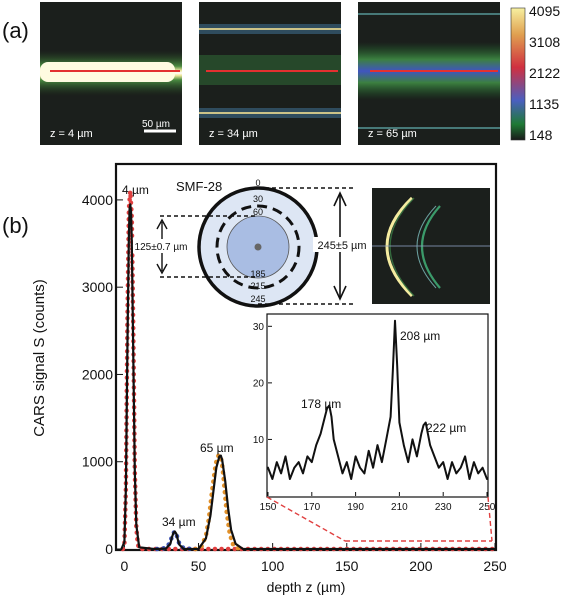 This screenshot has width=568, height=600. Describe the element at coordinates (258, 199) in the screenshot. I see `radial-label-30: 30` at that location.